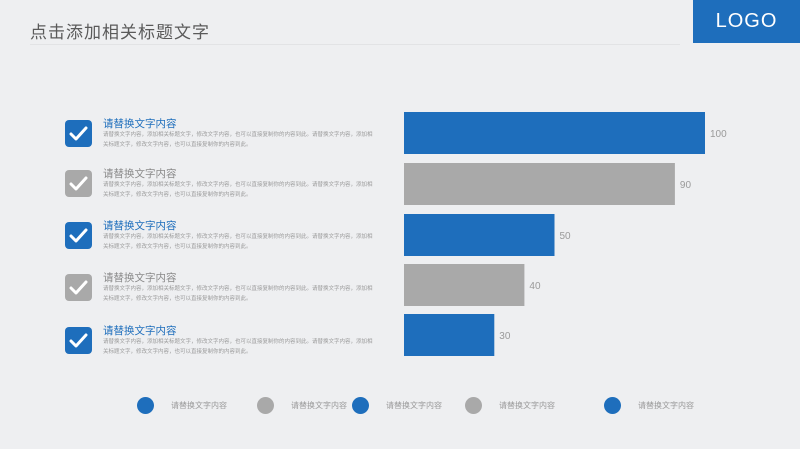  What do you see at coordinates (535, 286) in the screenshot?
I see `data-label-4: 40` at bounding box center [535, 286].